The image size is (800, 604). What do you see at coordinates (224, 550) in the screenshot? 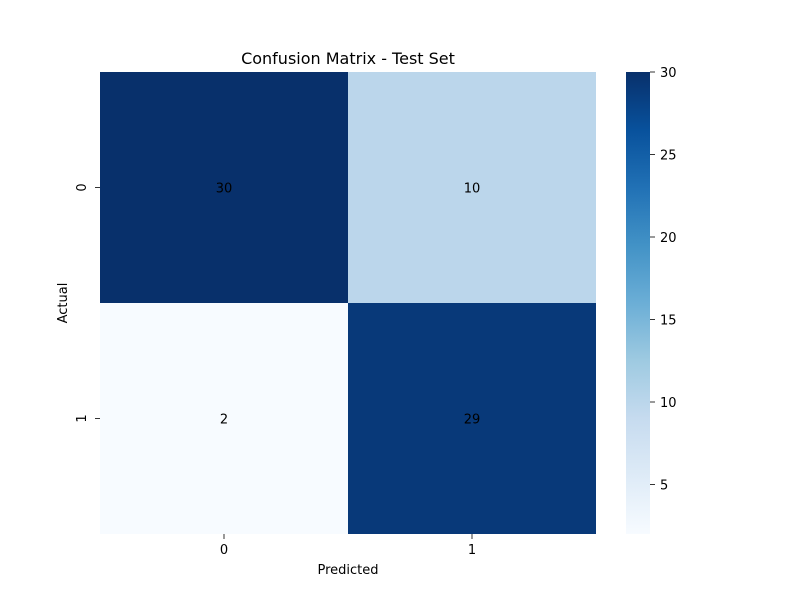
I see `x-tick-label-0: 0` at bounding box center [224, 550].